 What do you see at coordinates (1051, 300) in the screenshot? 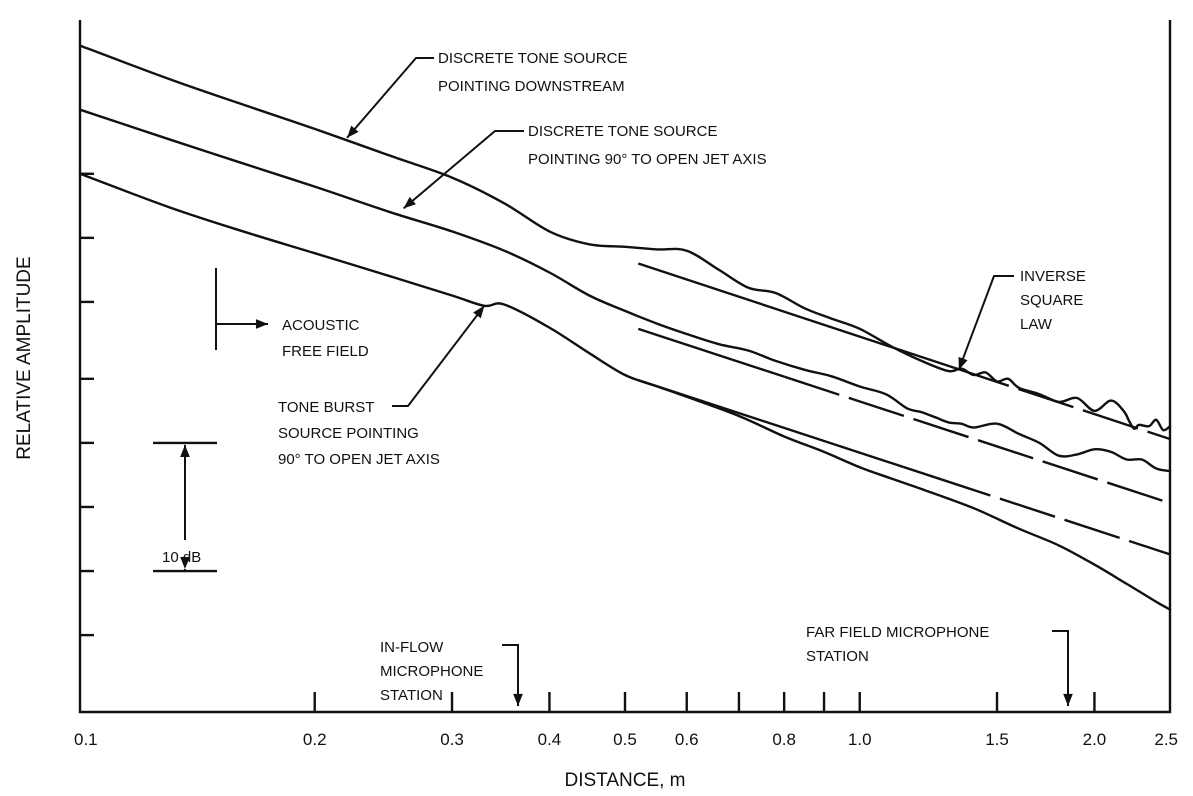
I see `label-inverse-square-text: SQUARE` at bounding box center [1051, 300].